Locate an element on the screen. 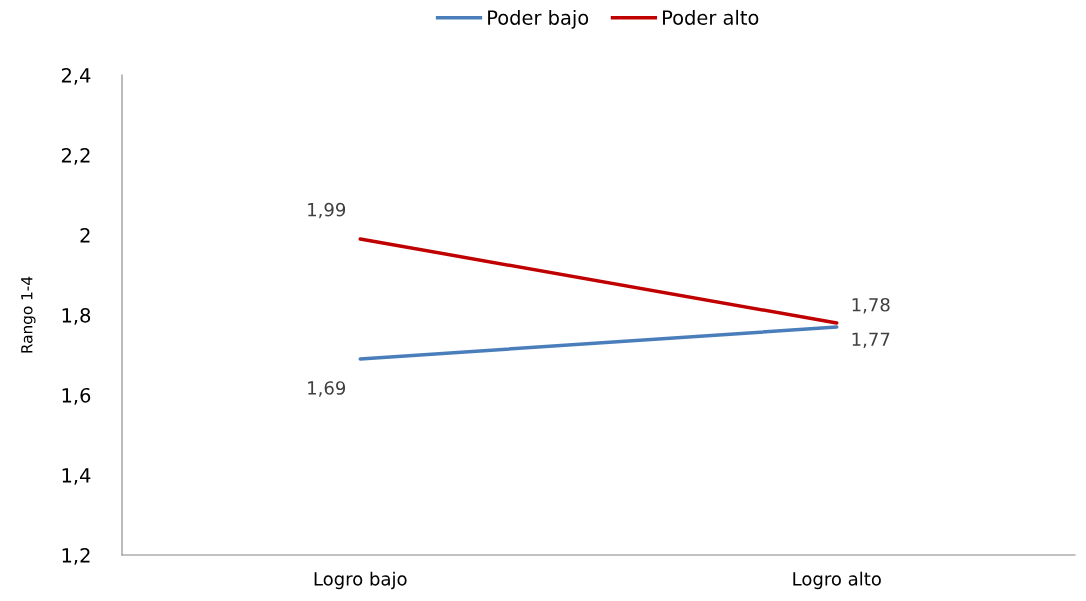 The height and width of the screenshot is (601, 1086). x-tick-label: Logro bajo is located at coordinates (360, 580).